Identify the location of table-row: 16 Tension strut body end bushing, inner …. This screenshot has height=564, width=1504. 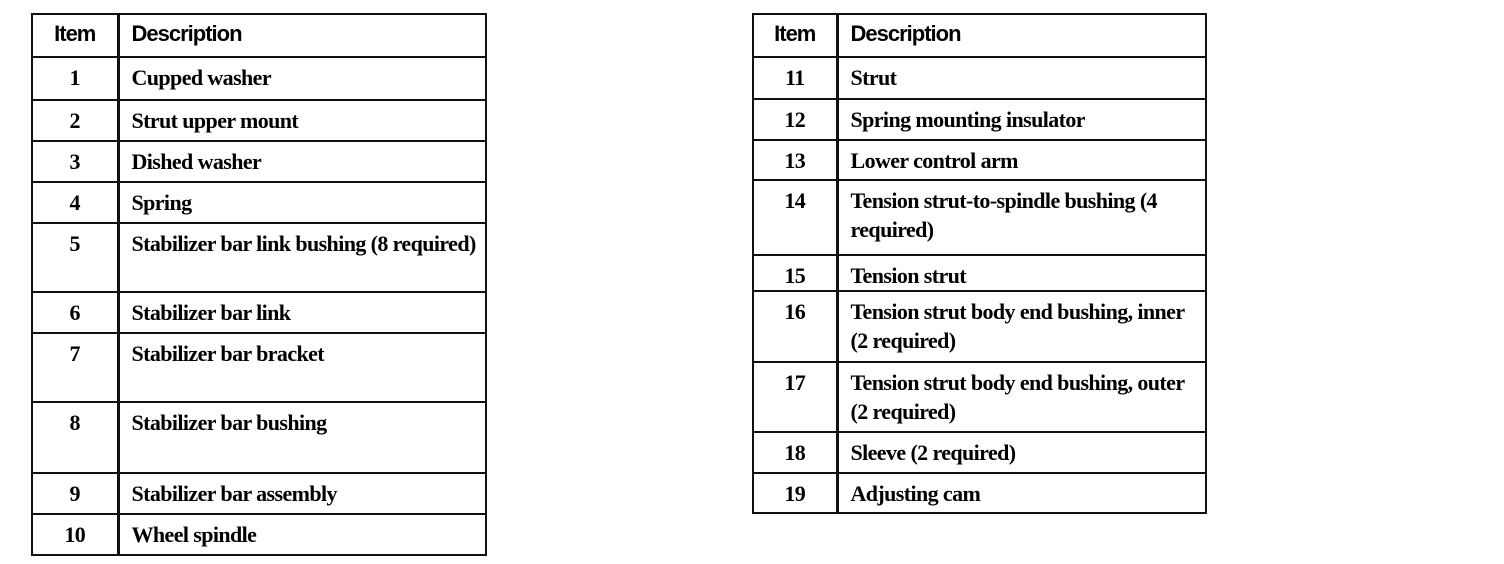
(979, 326).